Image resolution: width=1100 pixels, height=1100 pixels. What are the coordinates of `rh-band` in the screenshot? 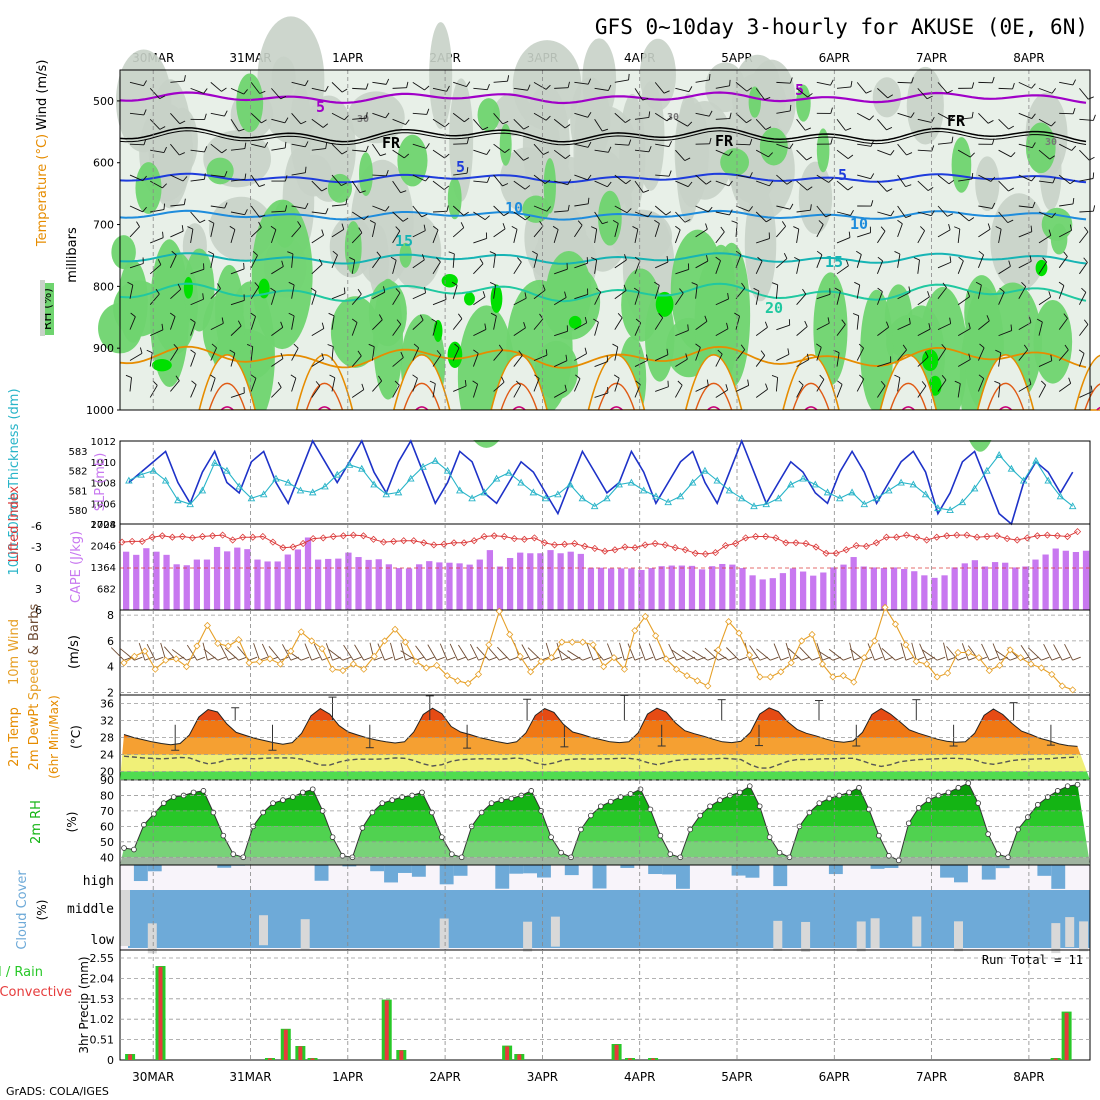 It's located at (605, 803).